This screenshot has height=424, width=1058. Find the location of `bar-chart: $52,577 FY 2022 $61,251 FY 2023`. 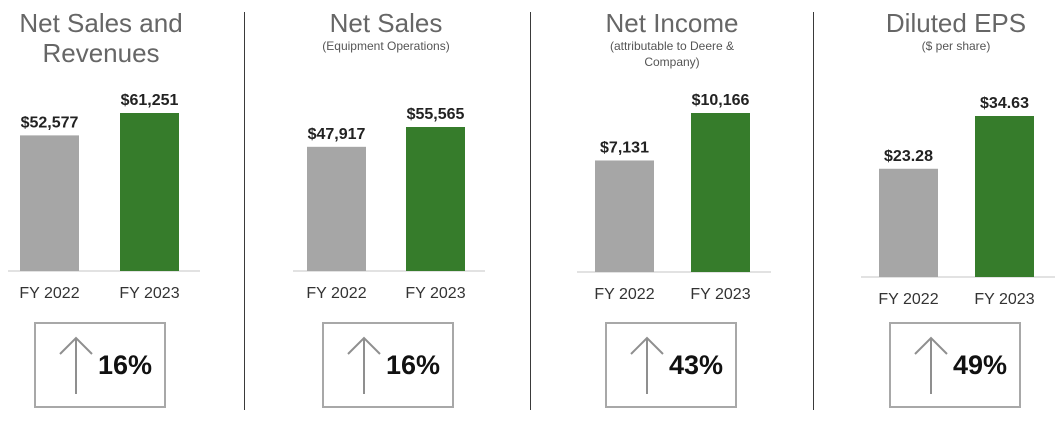

bar-chart: $52,577 FY 2022 $61,251 FY 2023 is located at coordinates (104, 197).